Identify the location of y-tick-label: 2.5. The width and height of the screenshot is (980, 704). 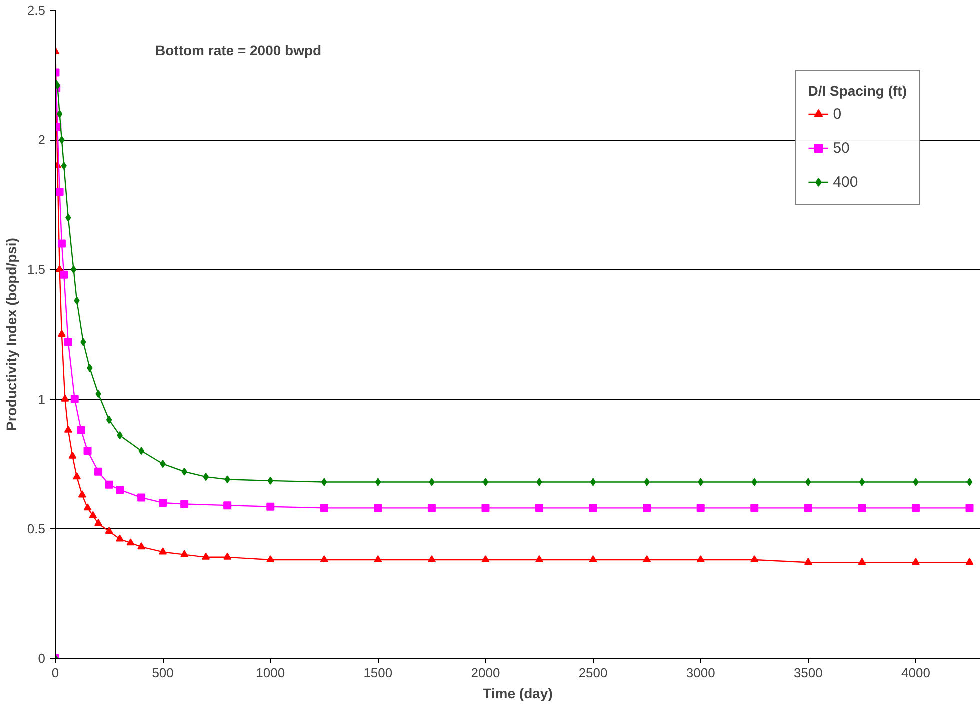
(36, 10).